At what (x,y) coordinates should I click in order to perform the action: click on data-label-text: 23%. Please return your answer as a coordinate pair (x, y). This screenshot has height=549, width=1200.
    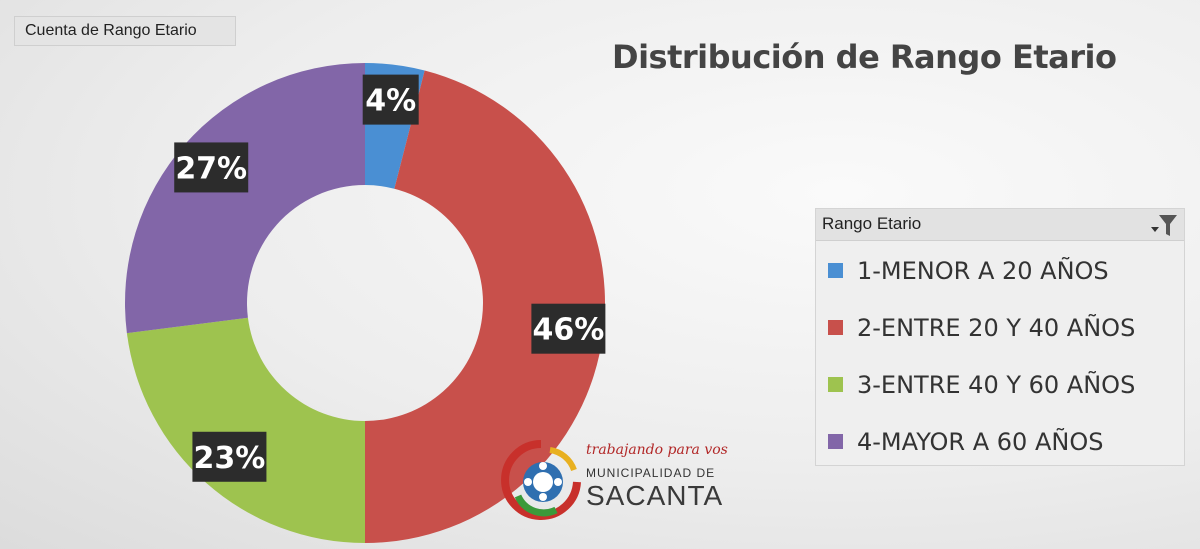
    Looking at the image, I should click on (230, 458).